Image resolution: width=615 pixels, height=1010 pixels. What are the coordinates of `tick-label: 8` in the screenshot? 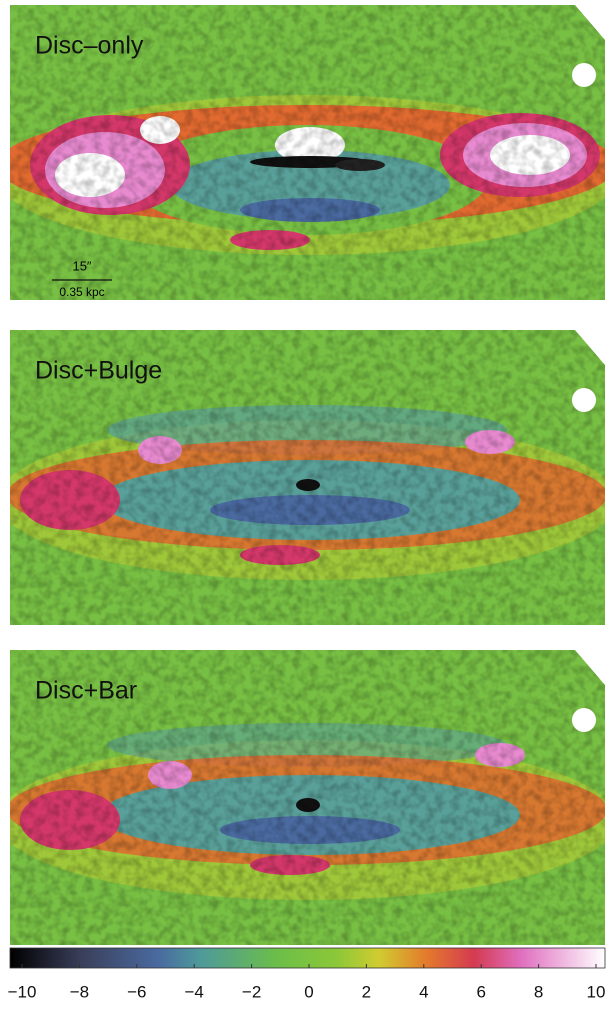 It's located at (538, 991).